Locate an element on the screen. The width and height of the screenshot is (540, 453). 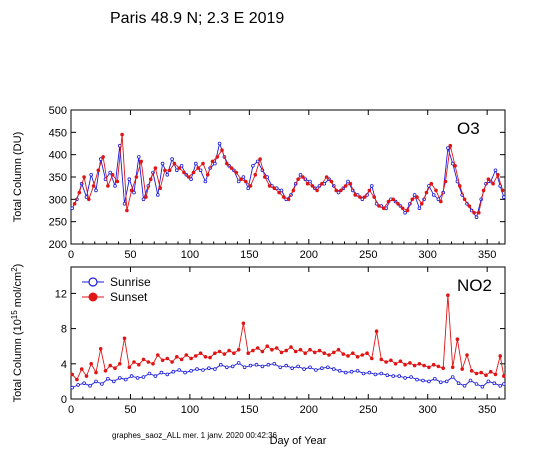
no2-x-tick-label: 50 is located at coordinates (130, 410).